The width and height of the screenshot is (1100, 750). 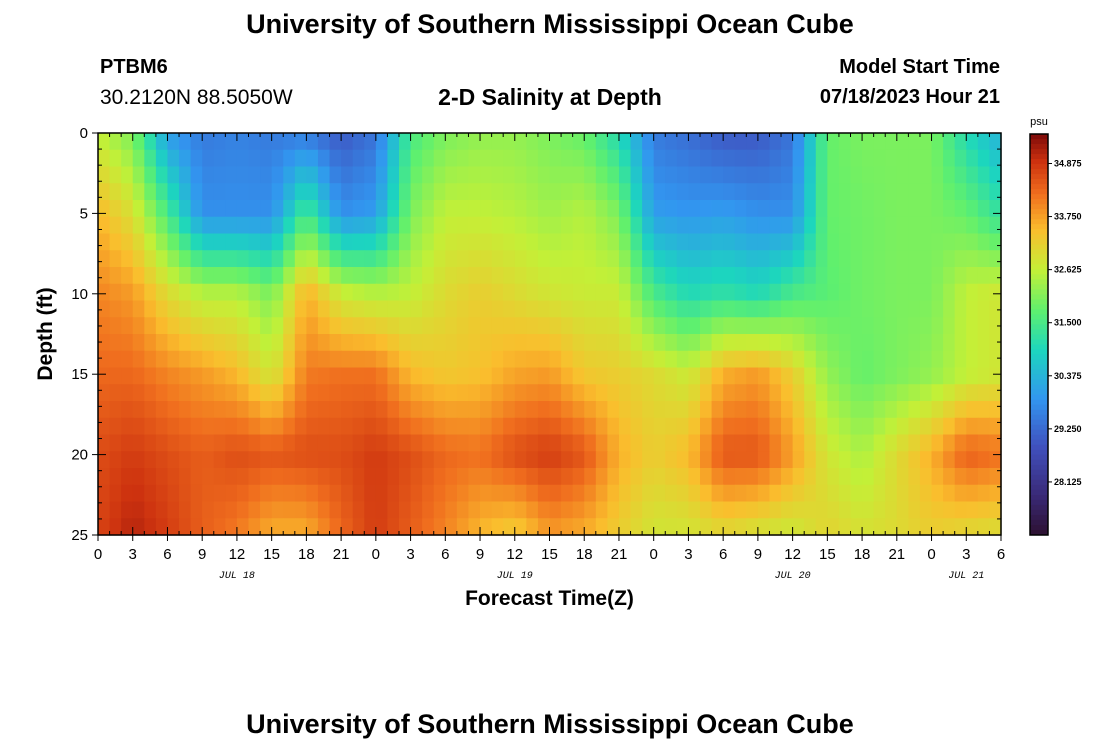 I want to click on x-tick-label: 3, so click(x=133, y=554).